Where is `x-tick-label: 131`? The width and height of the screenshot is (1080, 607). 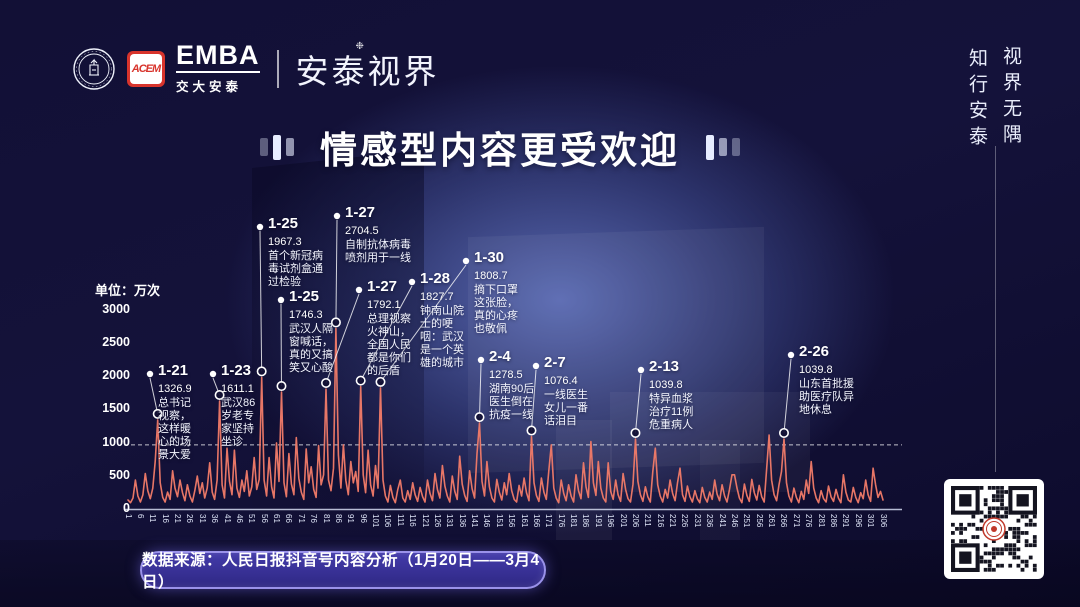
x-tick-label: 131 is located at coordinates (450, 521).